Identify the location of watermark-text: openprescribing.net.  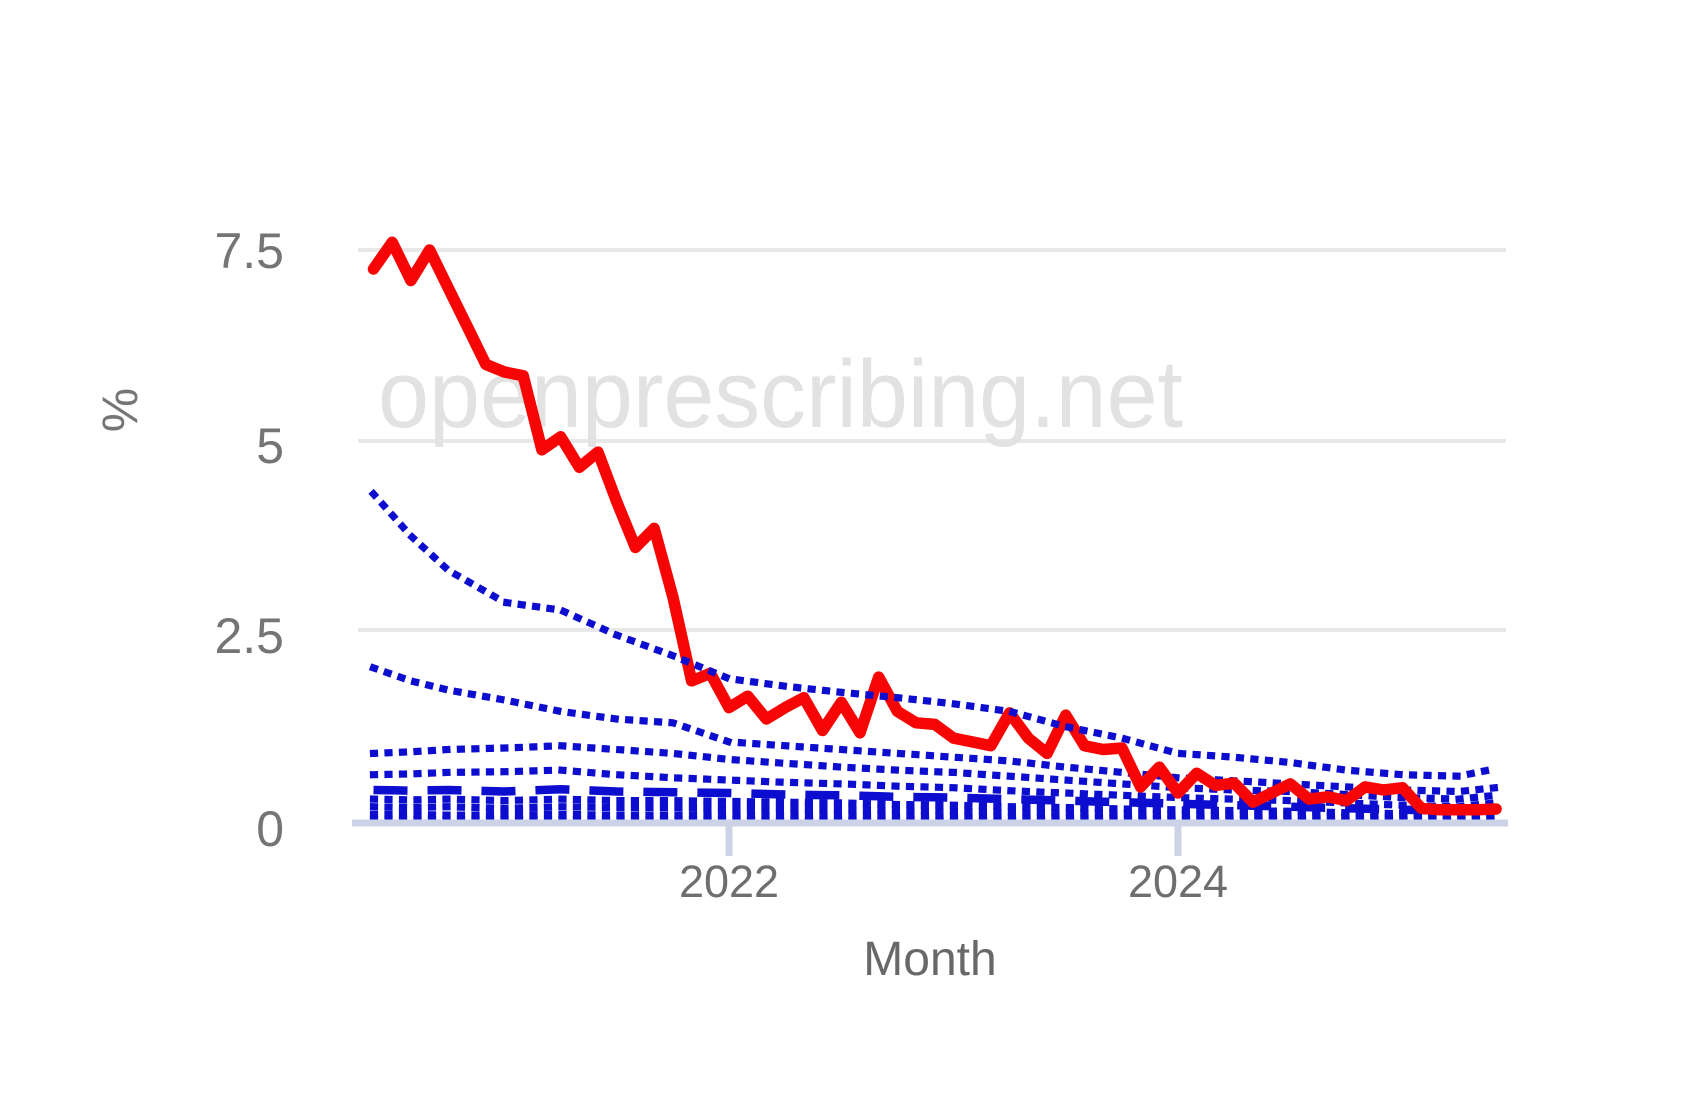
(780, 394).